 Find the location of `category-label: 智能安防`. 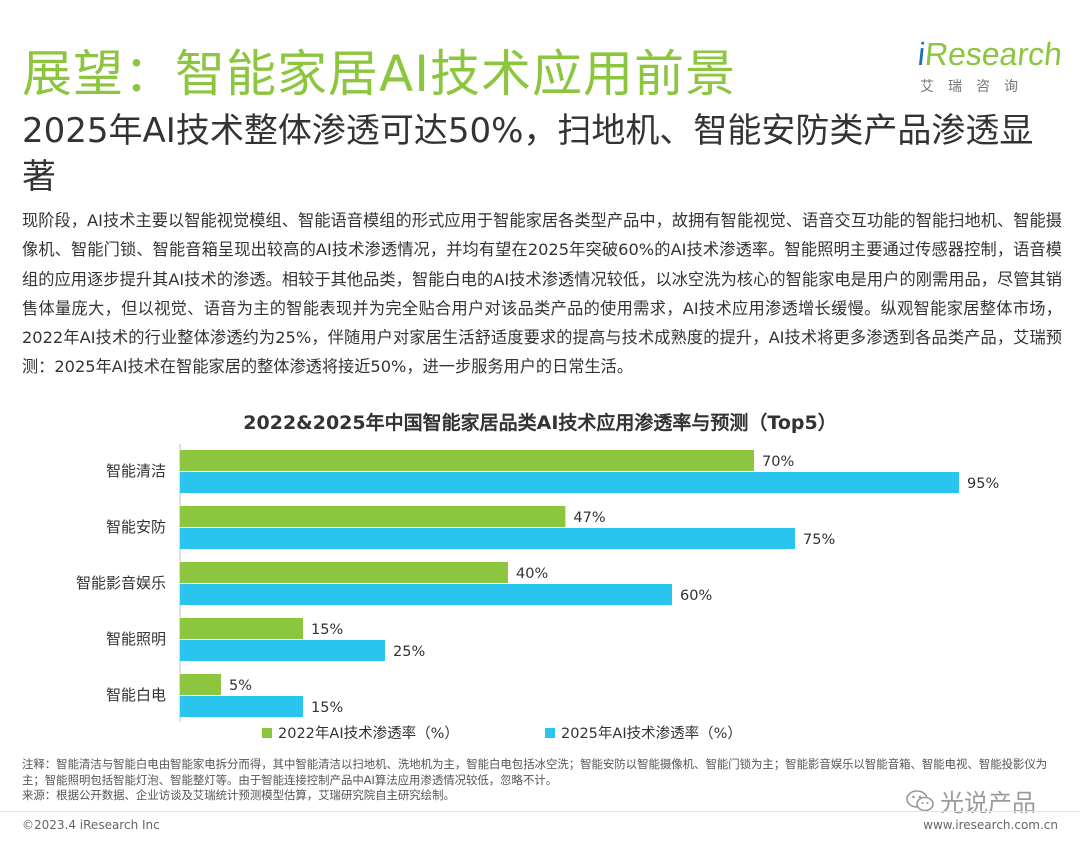

category-label: 智能安防 is located at coordinates (136, 527).